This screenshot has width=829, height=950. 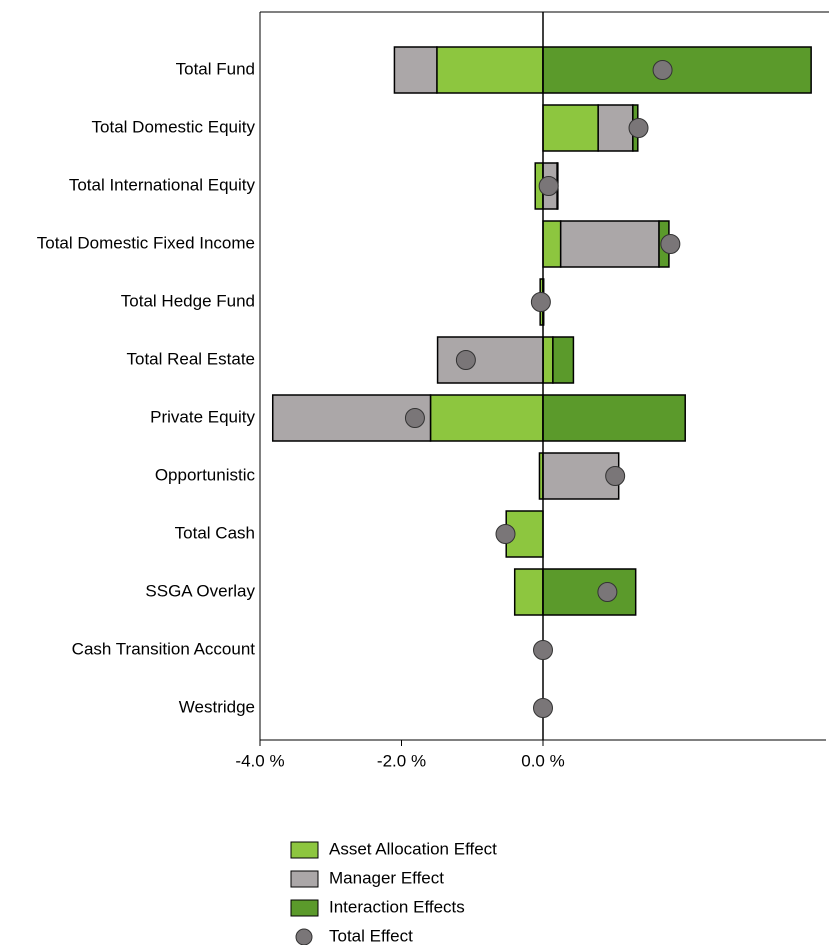 What do you see at coordinates (386, 877) in the screenshot?
I see `legend-label: Manager Effect` at bounding box center [386, 877].